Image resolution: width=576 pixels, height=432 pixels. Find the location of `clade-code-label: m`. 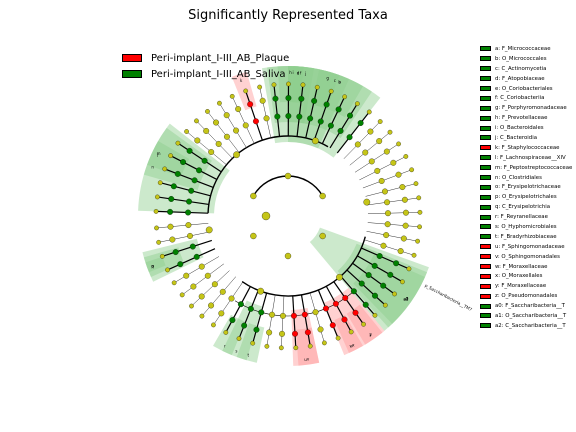

clade-code-label: m is located at coordinates (159, 153).